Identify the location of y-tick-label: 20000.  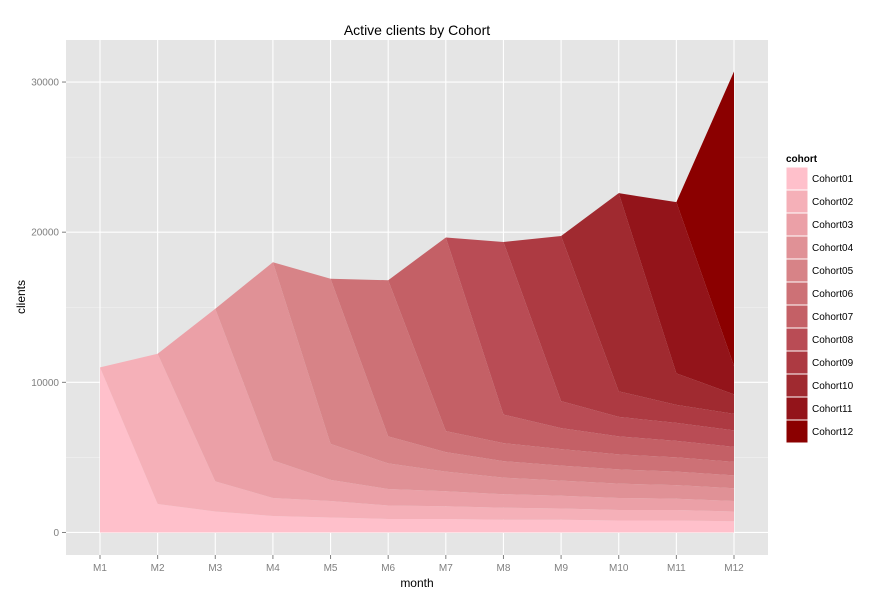
(45, 233).